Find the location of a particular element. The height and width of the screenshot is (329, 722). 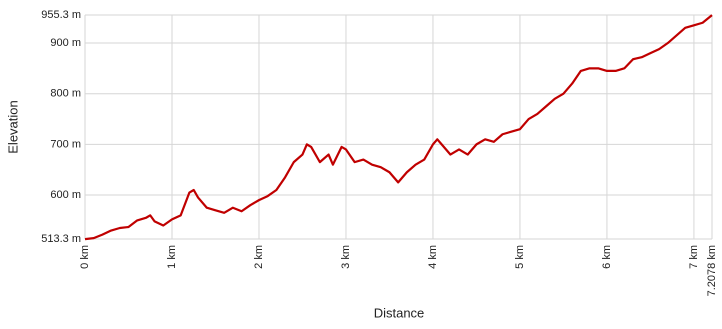

y-tick-label: 955.3 m is located at coordinates (61, 15).